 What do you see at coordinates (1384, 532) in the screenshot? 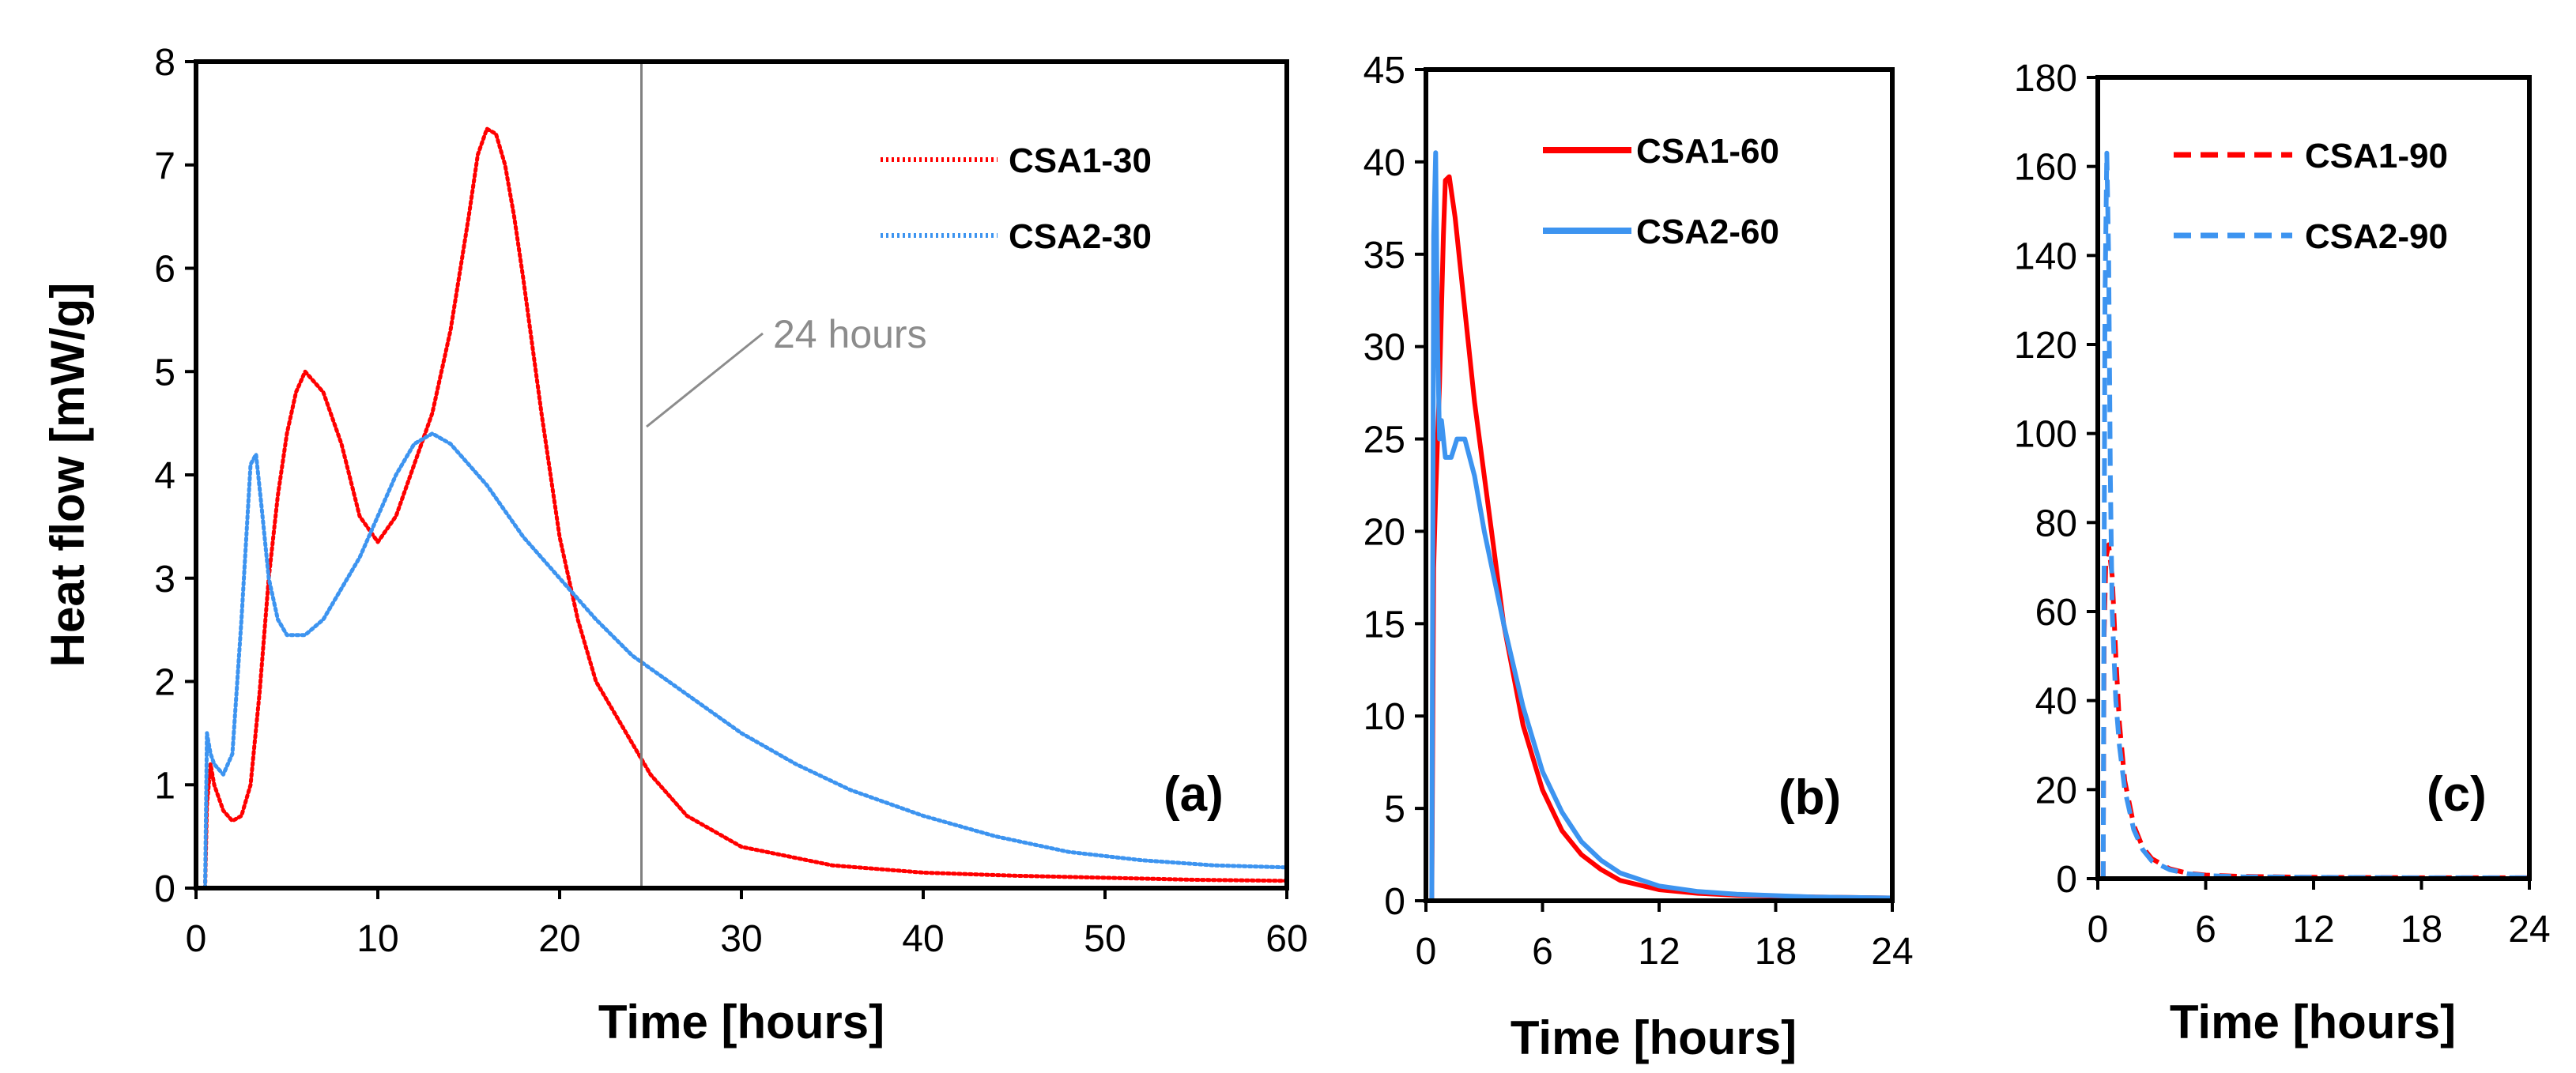
I see `panel-b-y-tick-label: 20` at bounding box center [1384, 532].